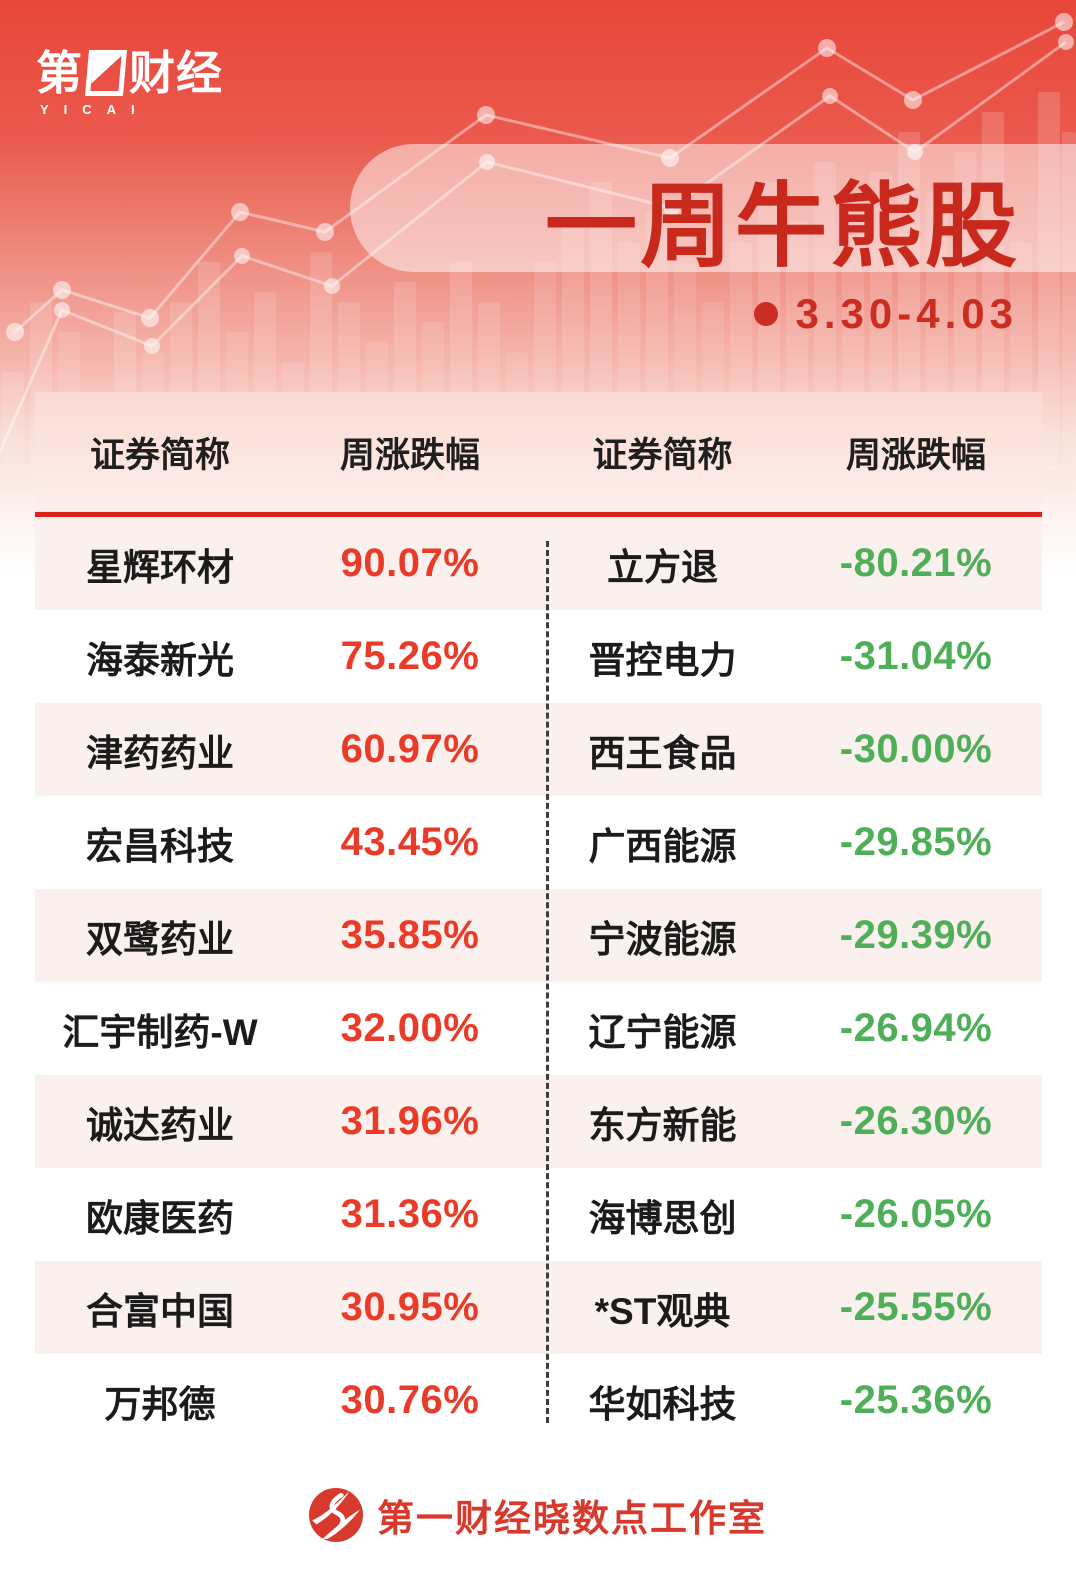 The width and height of the screenshot is (1076, 1572). What do you see at coordinates (916, 563) in the screenshot?
I see `loser-change: -80.21%` at bounding box center [916, 563].